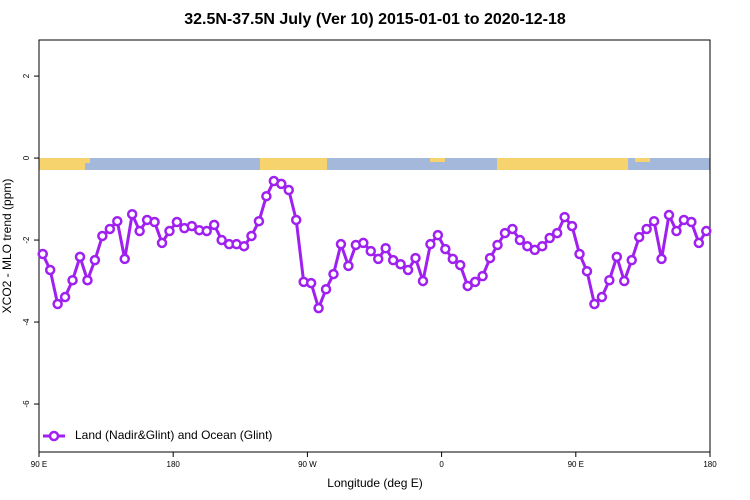 This screenshot has width=750, height=500. Describe the element at coordinates (26, 240) in the screenshot. I see `y-tick-label: -2` at that location.